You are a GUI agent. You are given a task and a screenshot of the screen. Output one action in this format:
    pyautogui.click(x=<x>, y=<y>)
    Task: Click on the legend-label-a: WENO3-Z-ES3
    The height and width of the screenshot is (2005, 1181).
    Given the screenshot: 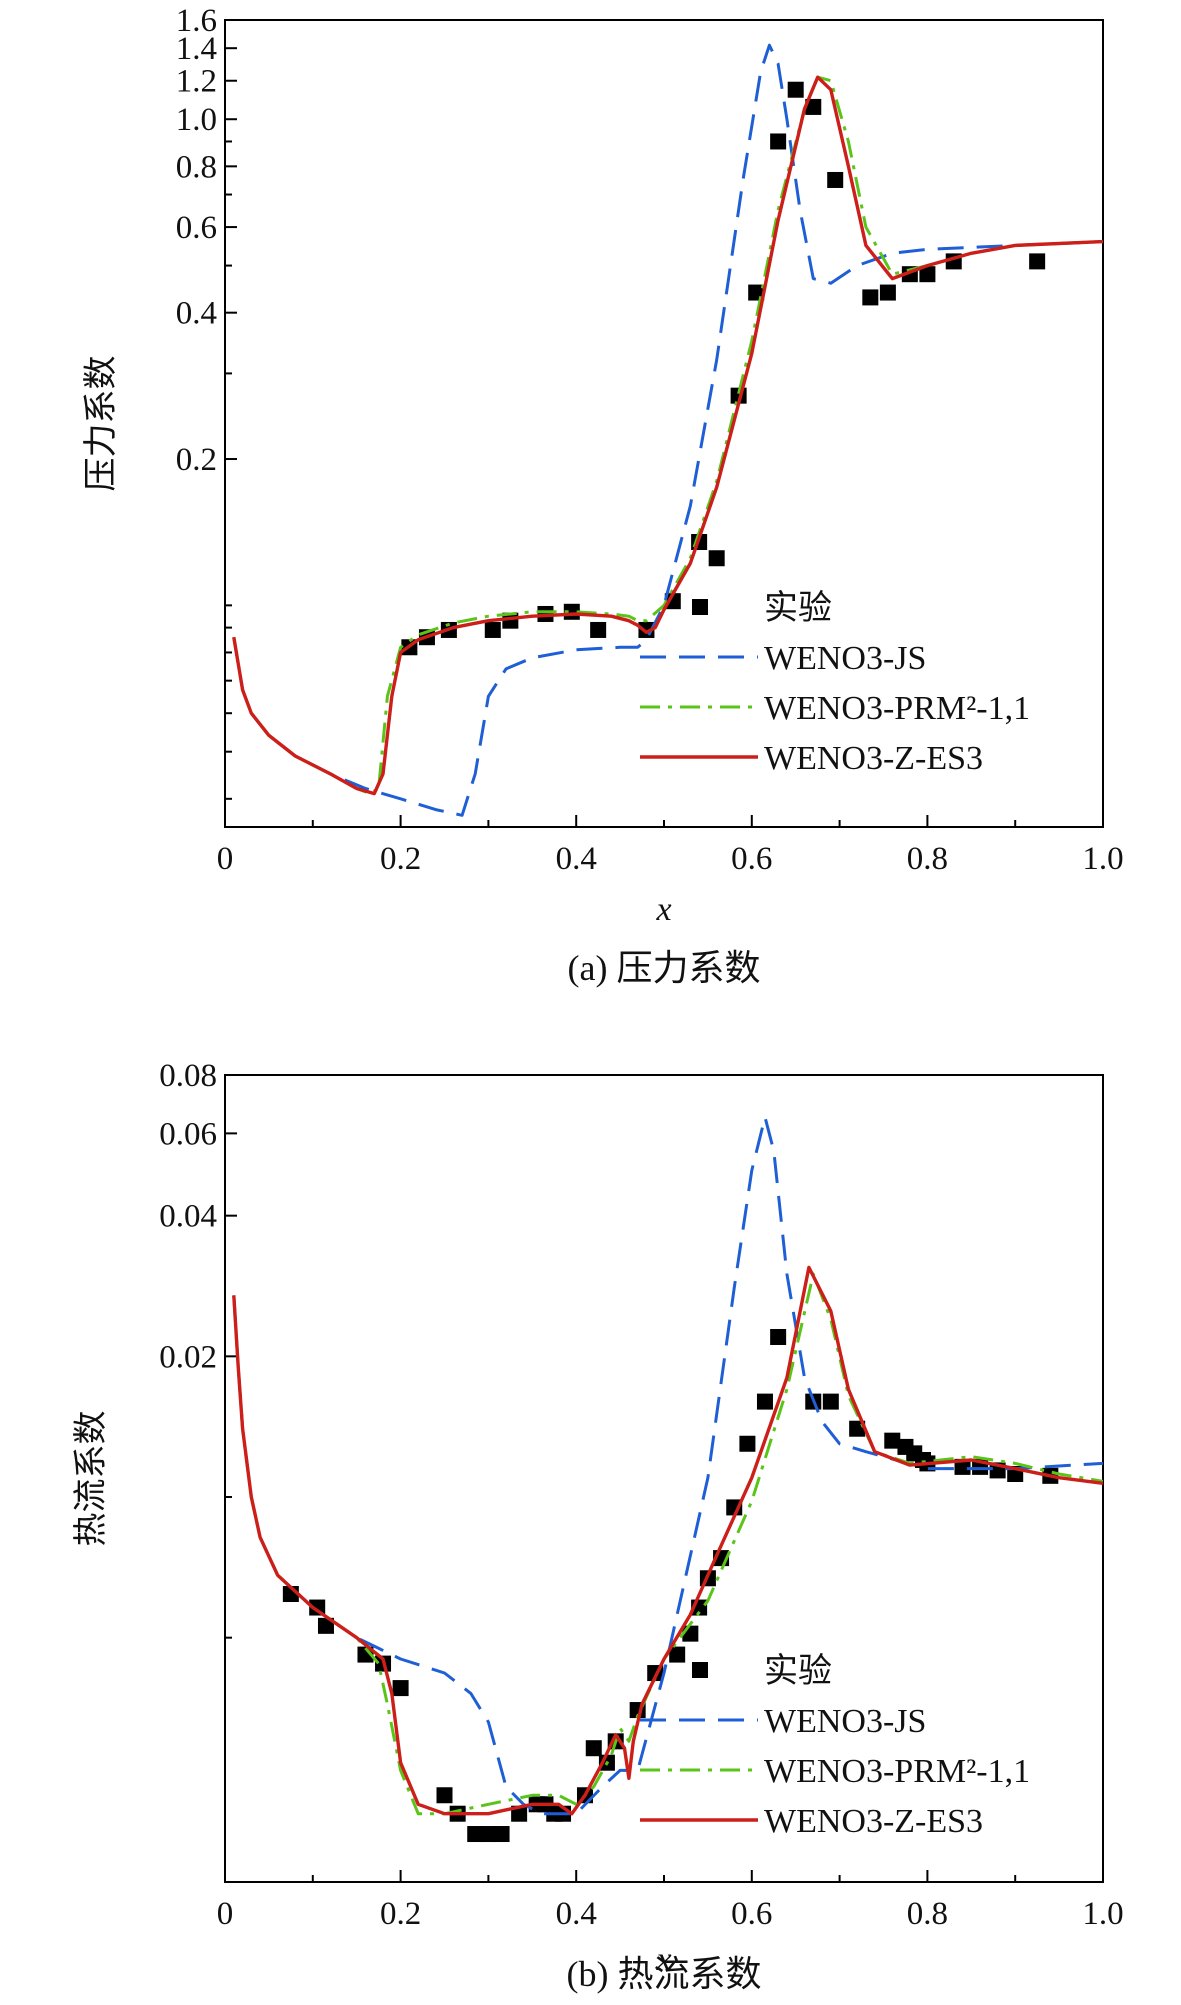 What is the action you would take?
    pyautogui.click(x=873, y=758)
    